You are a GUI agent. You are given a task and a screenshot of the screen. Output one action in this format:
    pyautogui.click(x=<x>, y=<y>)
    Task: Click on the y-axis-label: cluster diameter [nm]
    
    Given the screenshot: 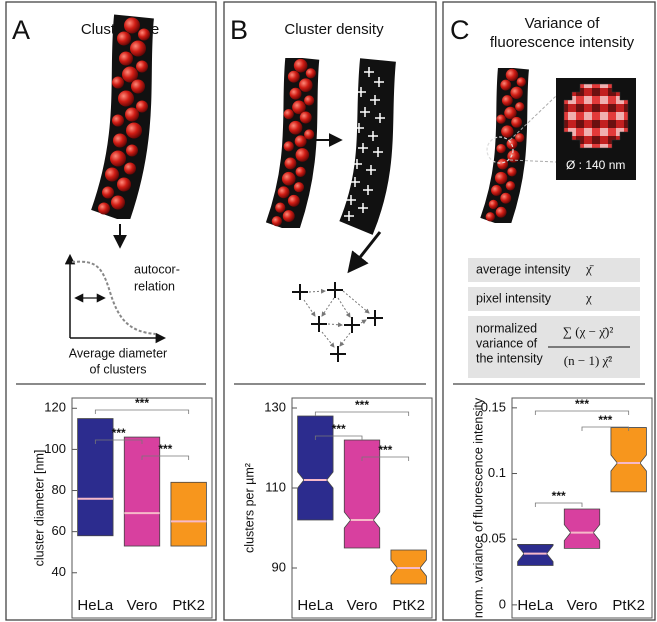 What is the action you would take?
    pyautogui.click(x=39, y=508)
    